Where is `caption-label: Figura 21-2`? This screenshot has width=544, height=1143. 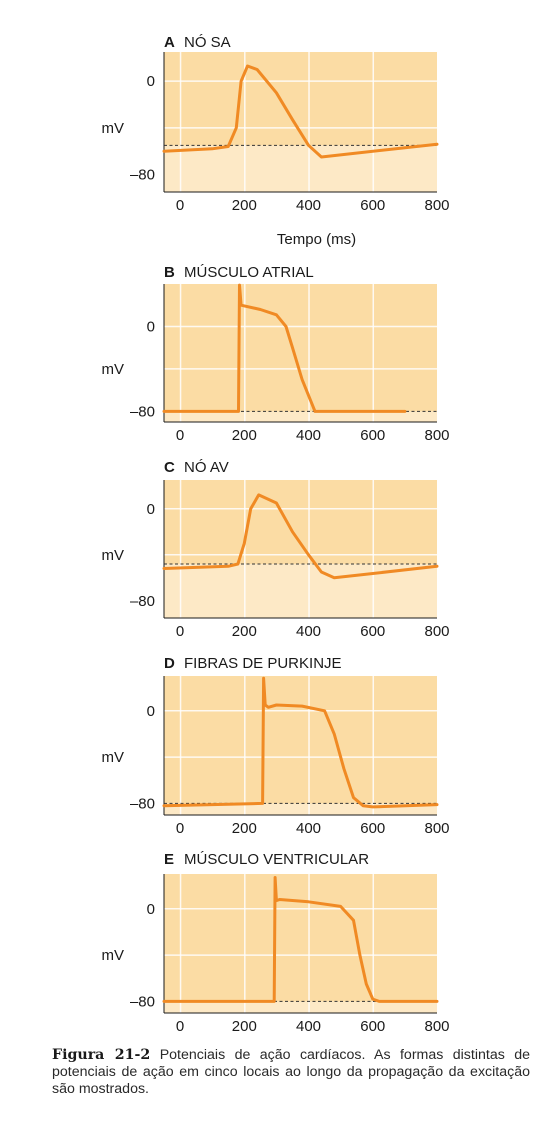
caption-label: Figura 21-2 is located at coordinates (101, 1055).